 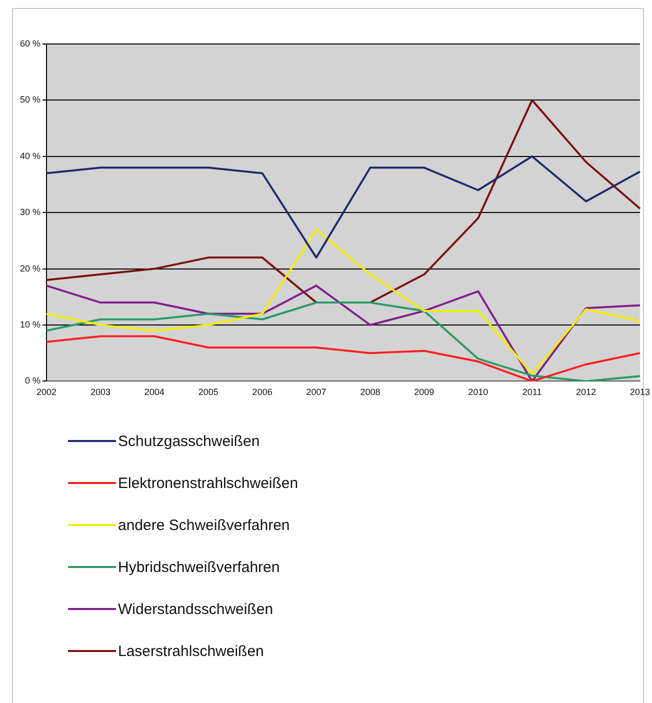 I want to click on legend-label: Laserstrahlschweißen, so click(x=191, y=651).